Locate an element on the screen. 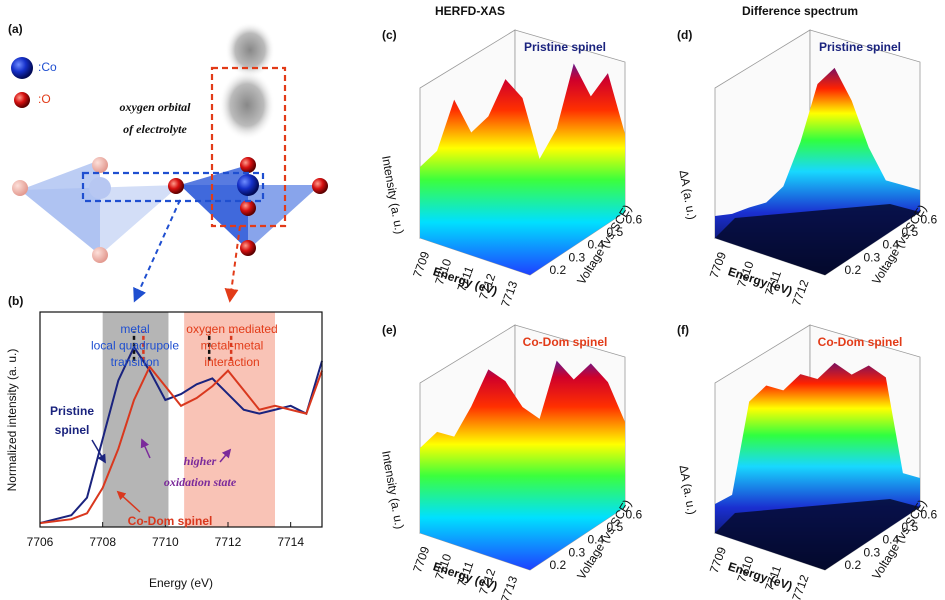 This screenshot has height=600, width=945. annotation: oxidation state is located at coordinates (200, 482).